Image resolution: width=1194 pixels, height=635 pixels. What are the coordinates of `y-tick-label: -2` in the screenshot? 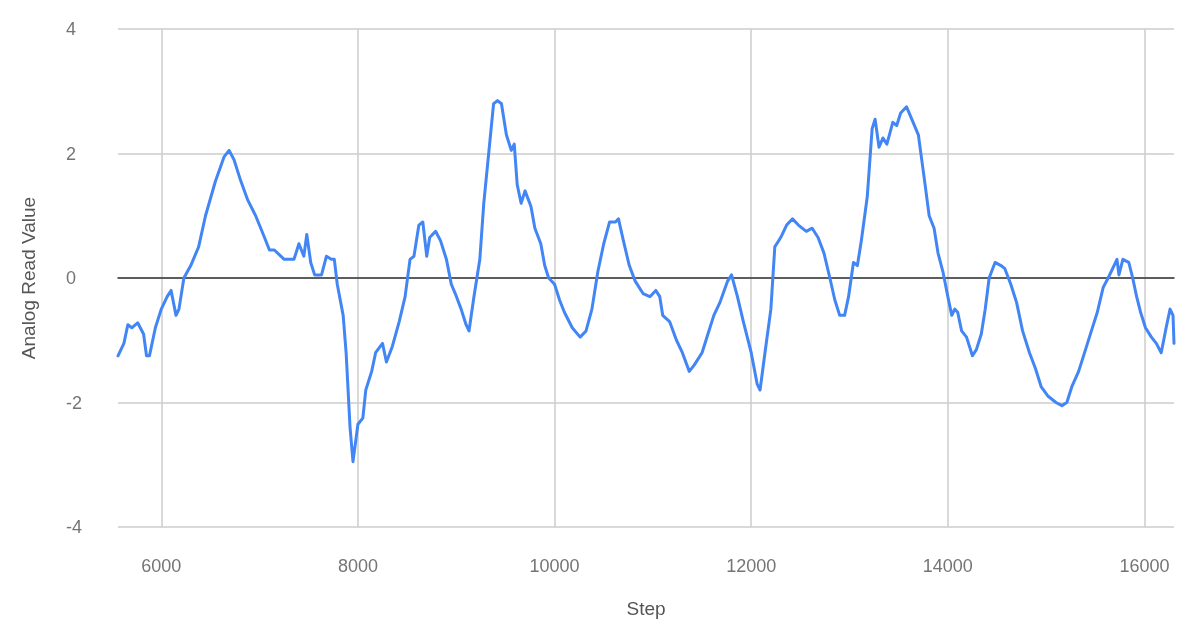 It's located at (74, 402).